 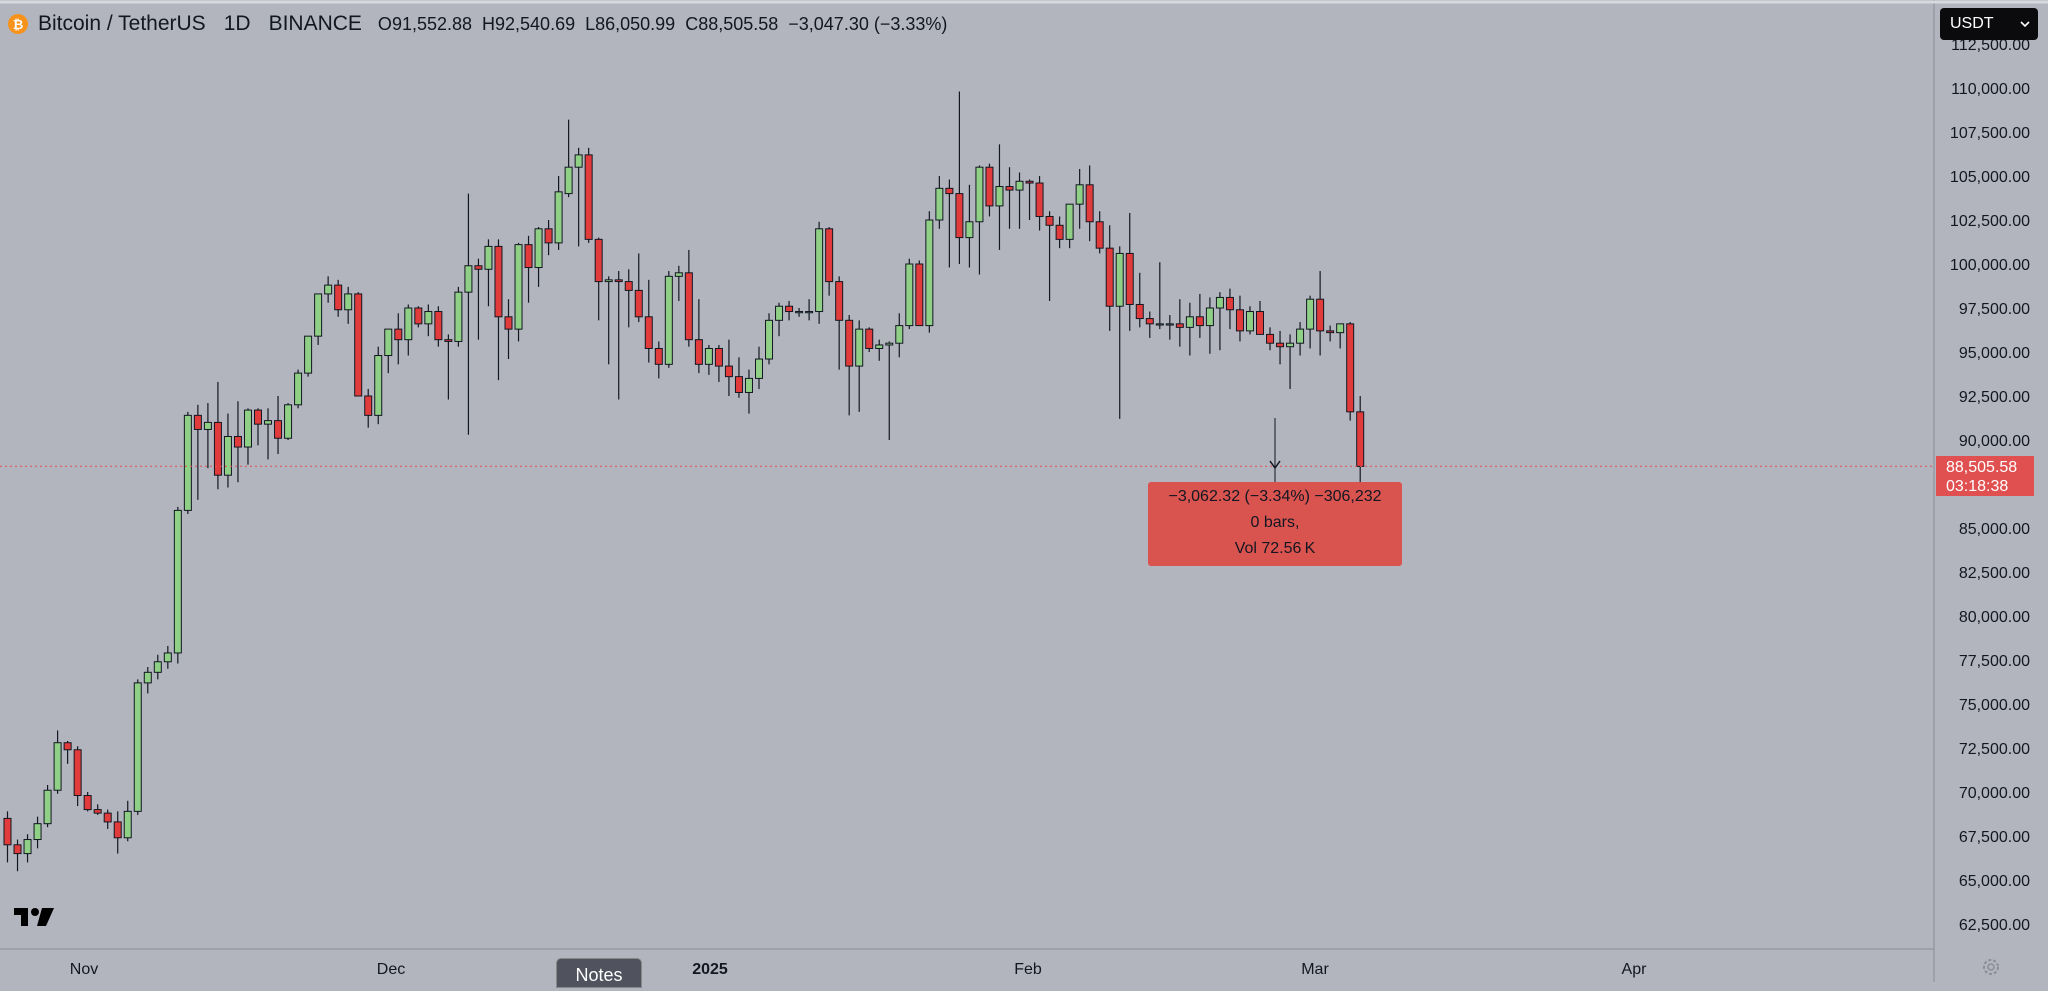 I want to click on symbol-title: Bitcoin / TetherUS, so click(x=122, y=23).